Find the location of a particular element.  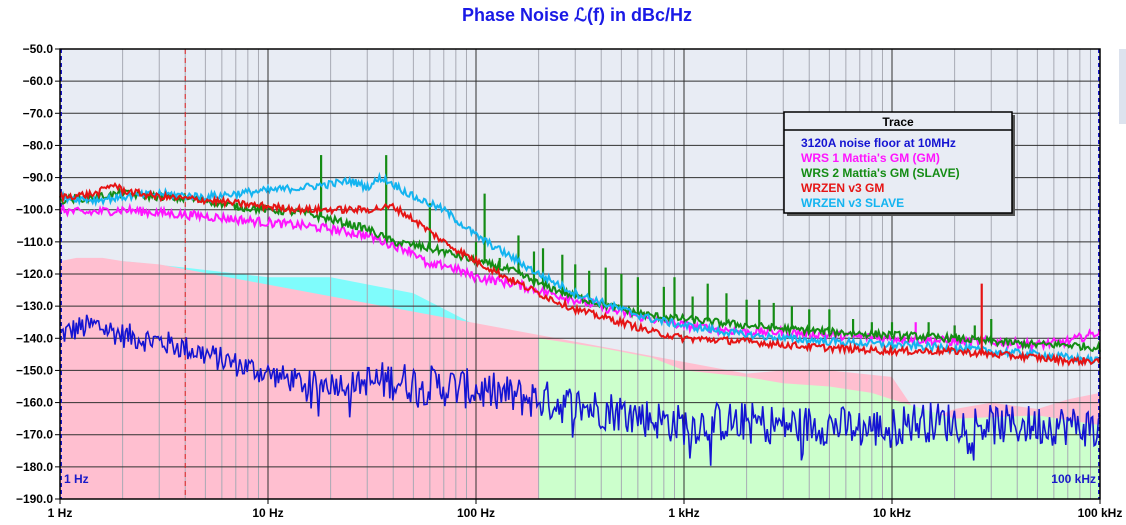

legend-title: Trace is located at coordinates (898, 122).